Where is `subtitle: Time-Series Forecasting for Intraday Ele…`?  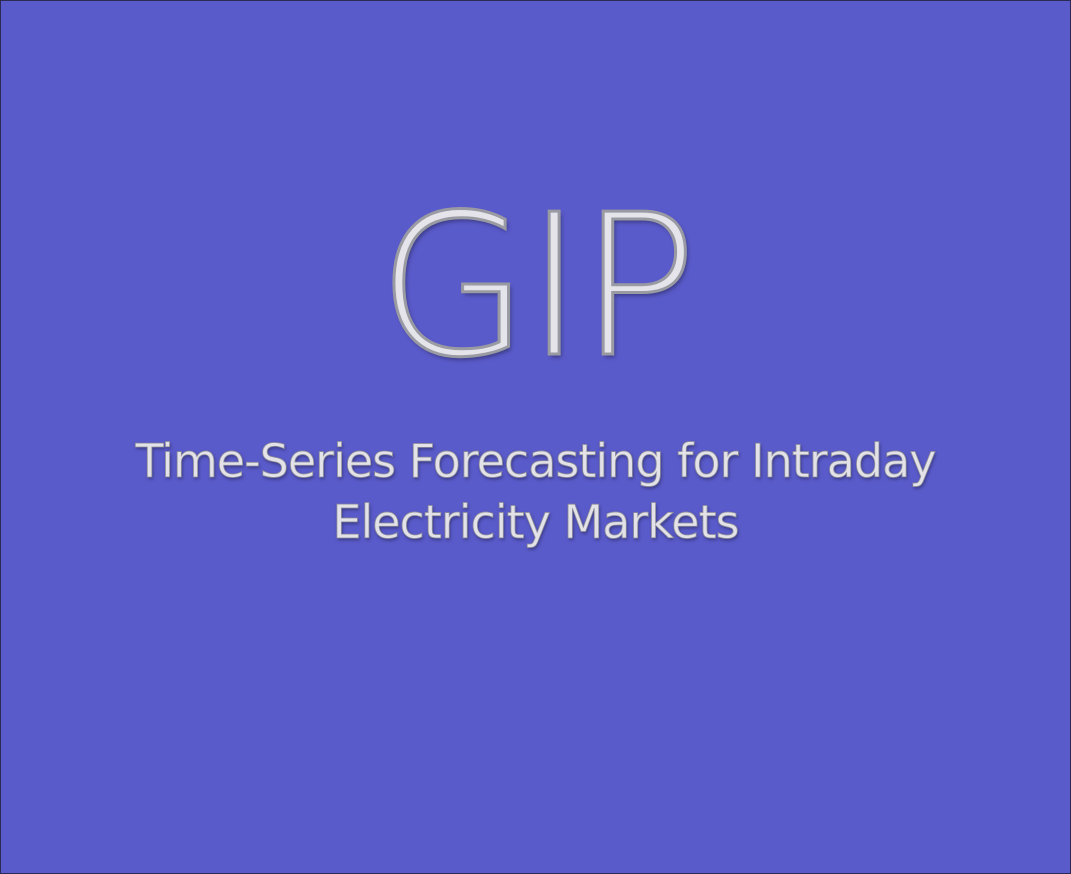
subtitle: Time-Series Forecasting for Intraday Ele… is located at coordinates (535, 492).